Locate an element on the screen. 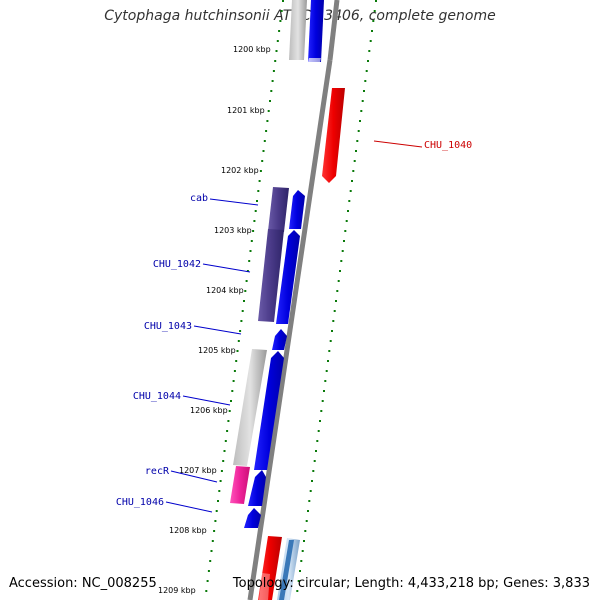  gene-feature-cab-inner is located at coordinates (273, 254).